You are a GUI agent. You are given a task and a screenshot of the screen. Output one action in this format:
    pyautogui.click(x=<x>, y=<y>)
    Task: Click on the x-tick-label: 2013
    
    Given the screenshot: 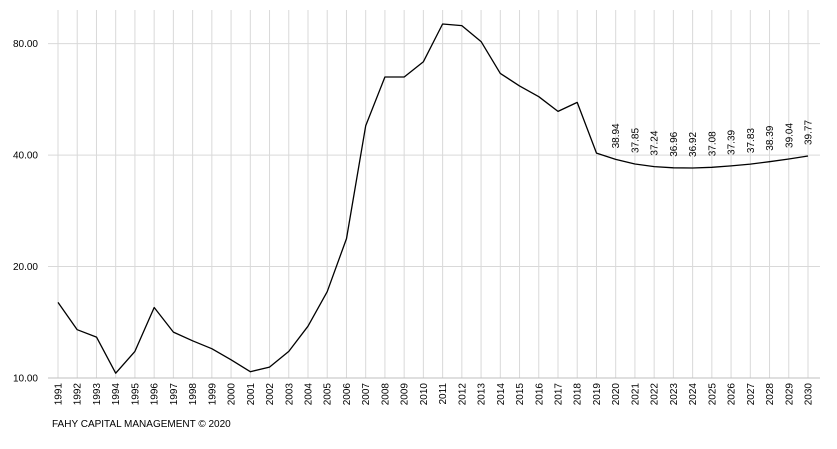 What is the action you would take?
    pyautogui.click(x=482, y=394)
    